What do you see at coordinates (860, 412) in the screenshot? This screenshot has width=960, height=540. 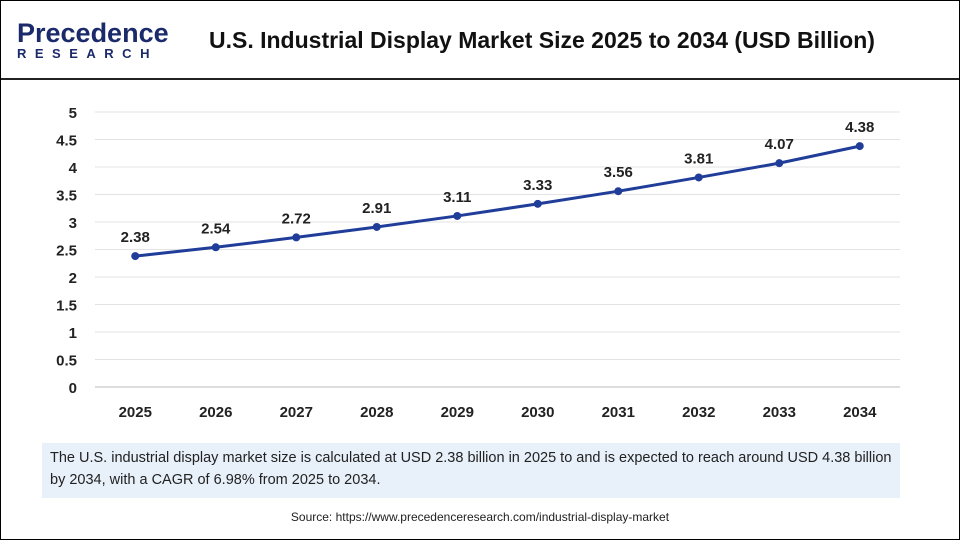 I see `x-tick-label: 2034` at bounding box center [860, 412].